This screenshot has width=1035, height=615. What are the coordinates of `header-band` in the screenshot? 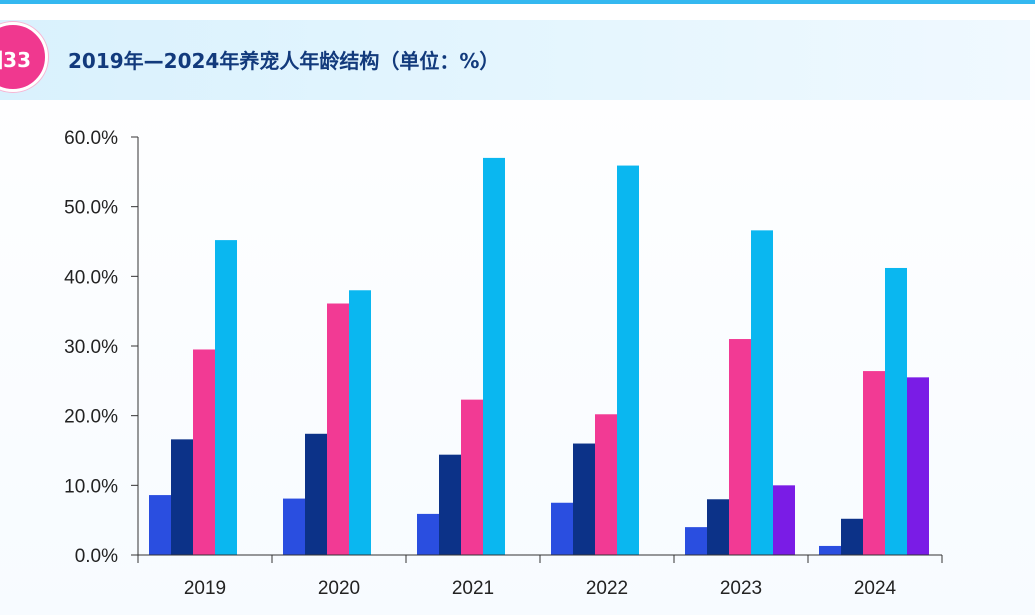 It's located at (515, 60).